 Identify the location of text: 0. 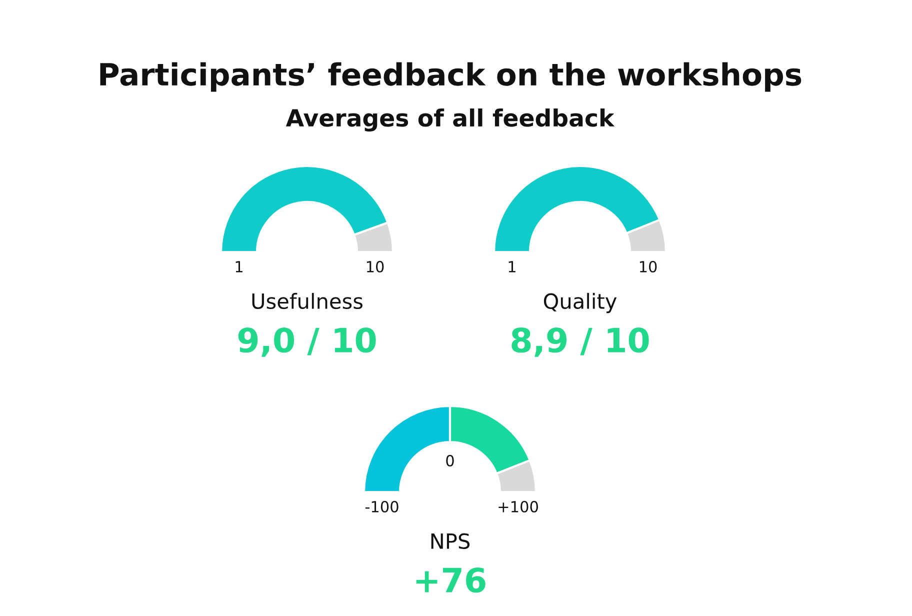
(450, 460).